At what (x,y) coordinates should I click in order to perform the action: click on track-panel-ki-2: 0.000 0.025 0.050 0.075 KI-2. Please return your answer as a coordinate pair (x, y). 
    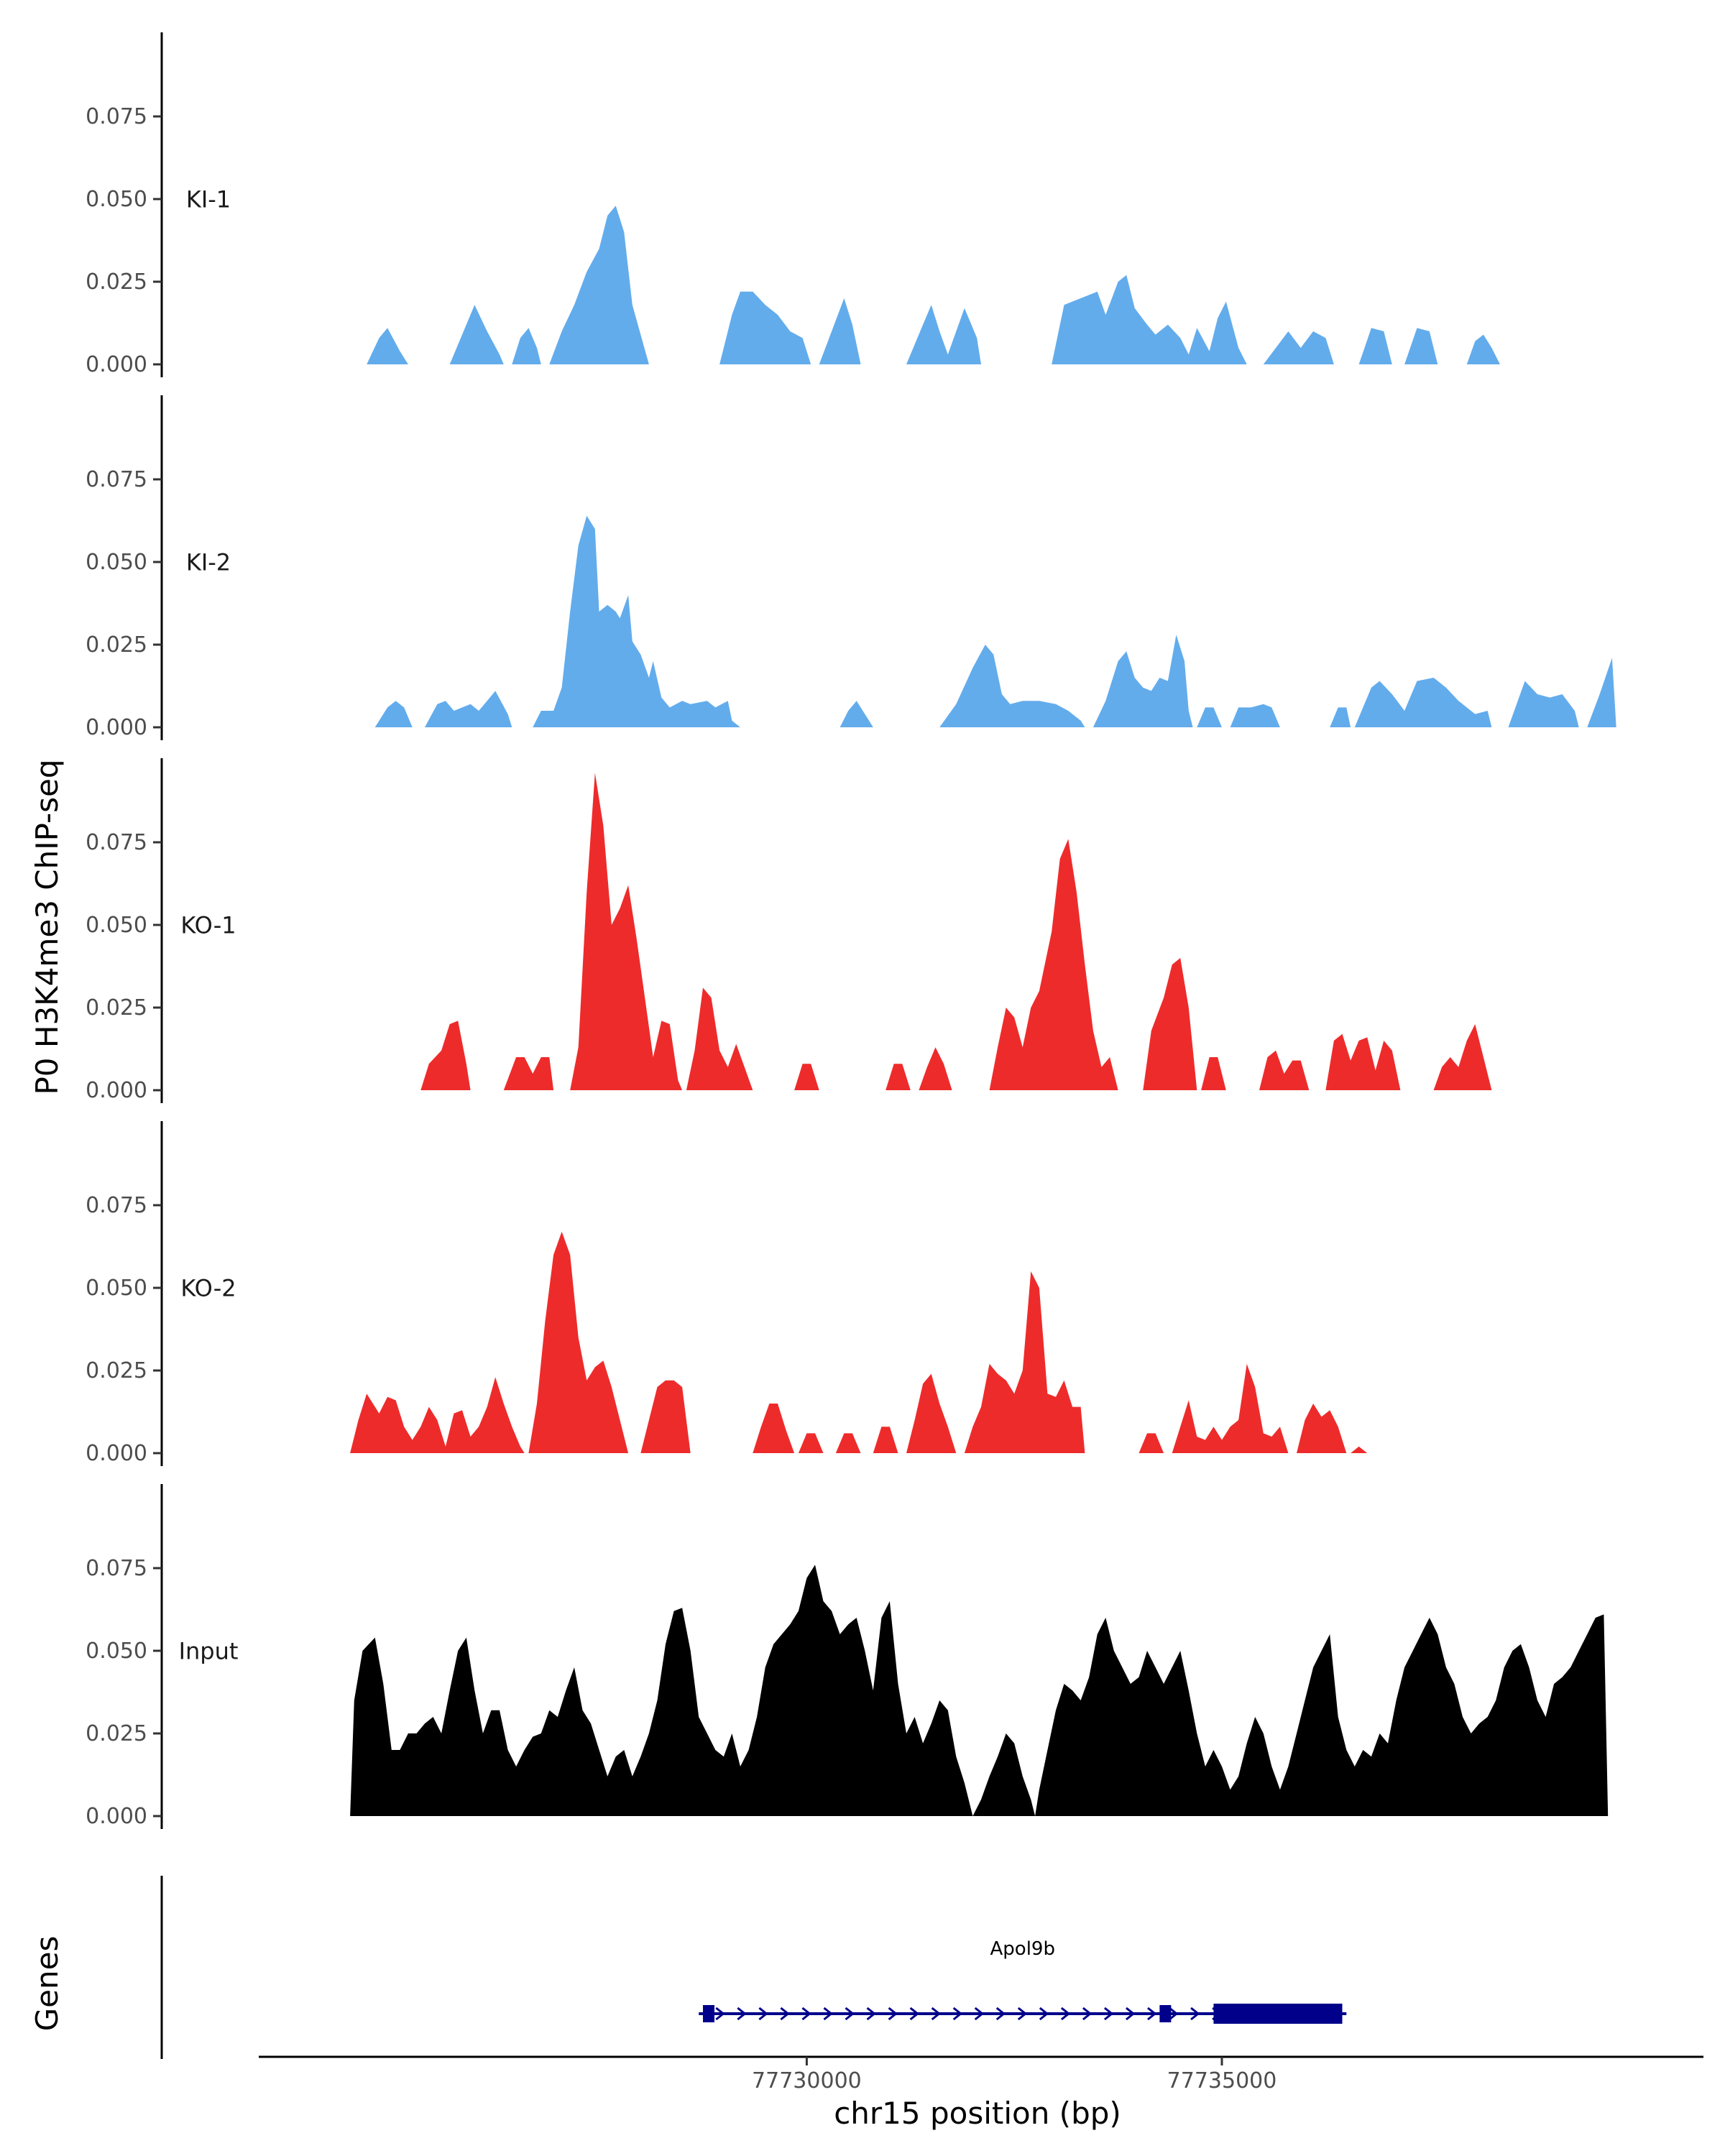
    Looking at the image, I should click on (851, 567).